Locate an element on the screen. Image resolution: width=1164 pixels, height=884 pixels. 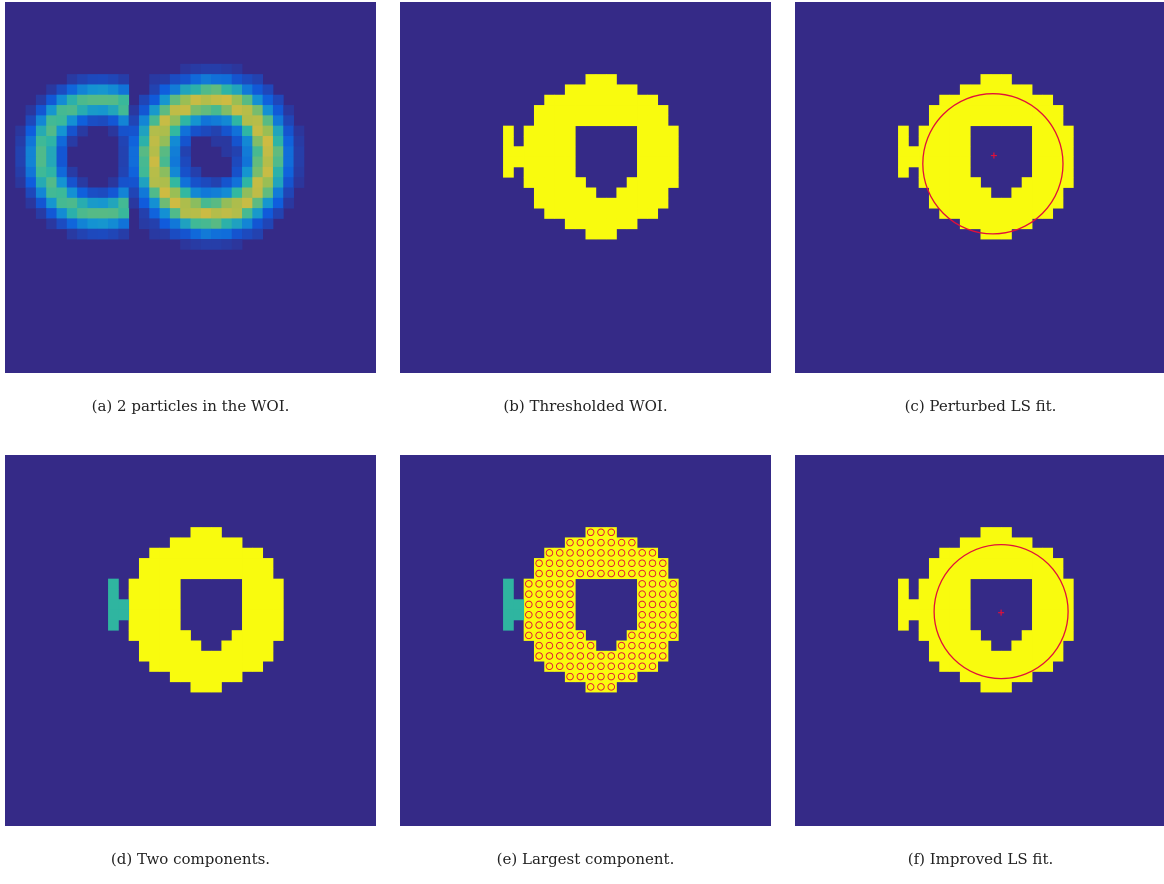
panel-a-image is located at coordinates (190, 187).